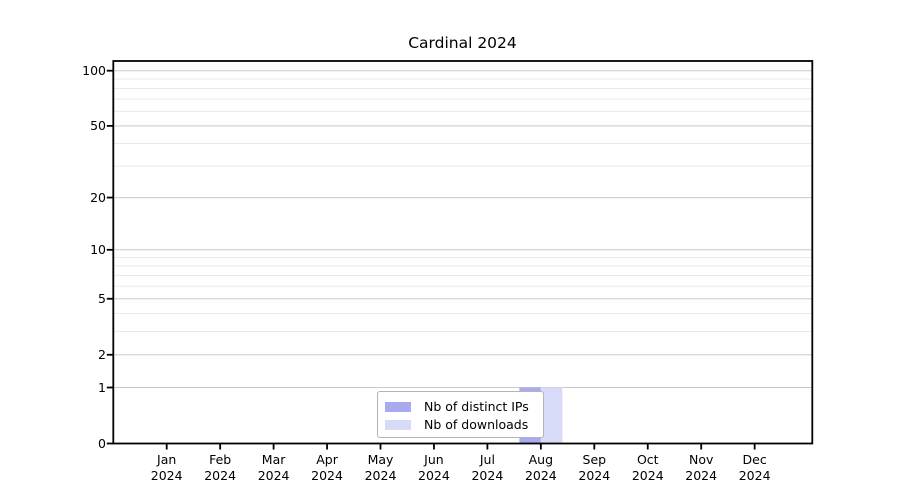  I want to click on x-tick-month: Oct, so click(647, 459).